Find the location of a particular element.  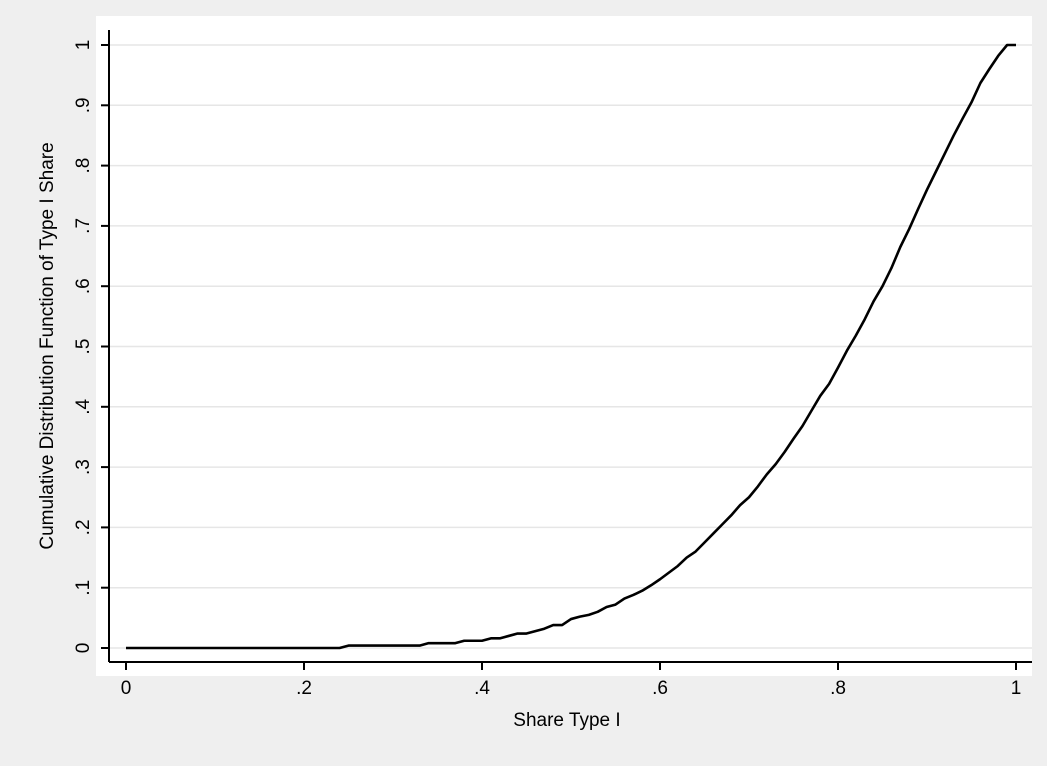

y-tick-label: .5 is located at coordinates (83, 347).